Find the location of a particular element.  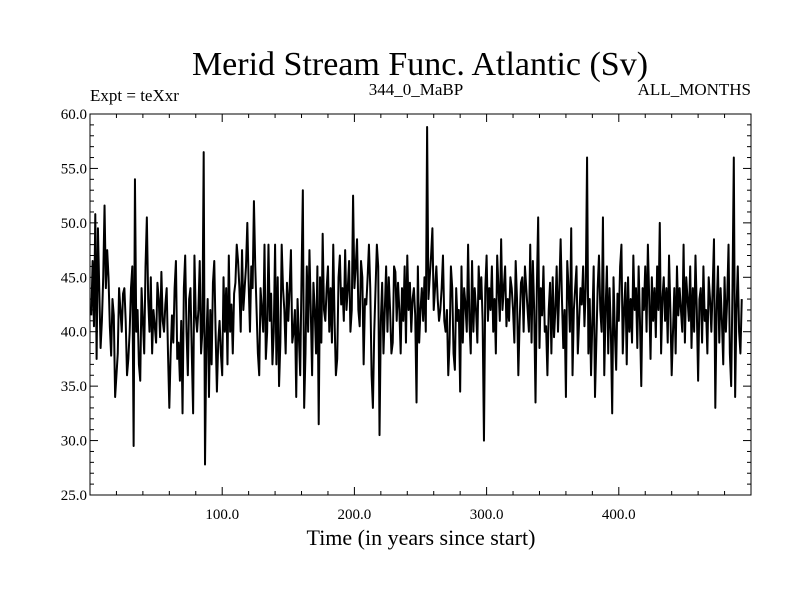

chart-subtitle-period: 344_0_MaBP is located at coordinates (416, 89).